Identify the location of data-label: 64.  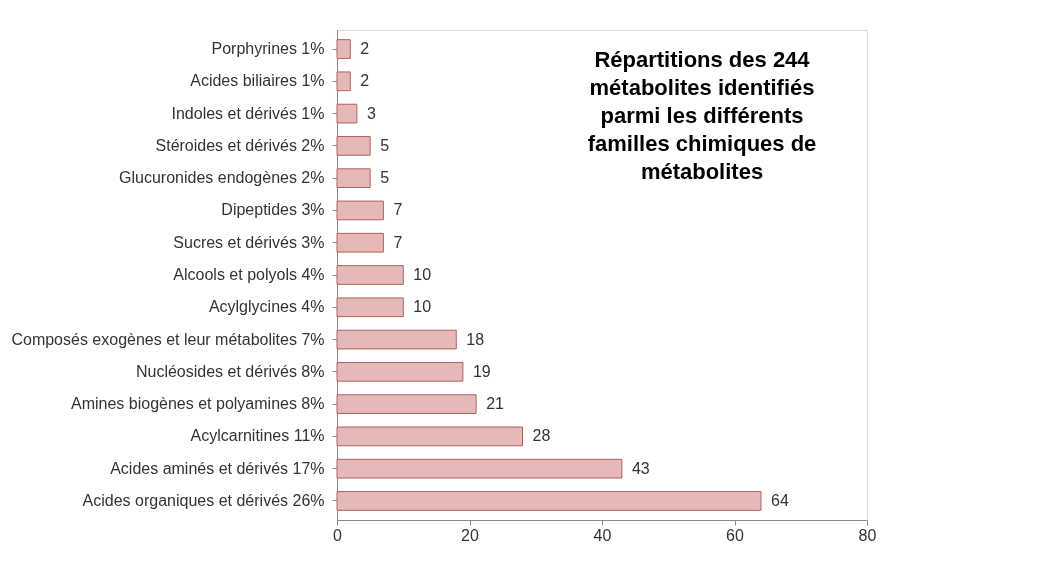
(780, 500).